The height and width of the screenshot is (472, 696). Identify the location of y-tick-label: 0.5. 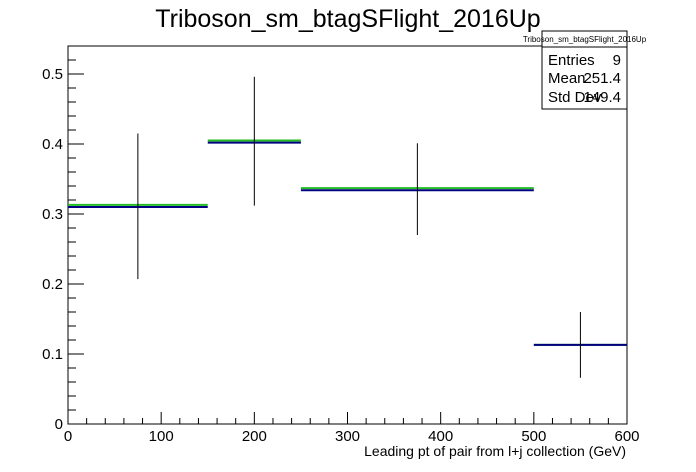
(52, 74).